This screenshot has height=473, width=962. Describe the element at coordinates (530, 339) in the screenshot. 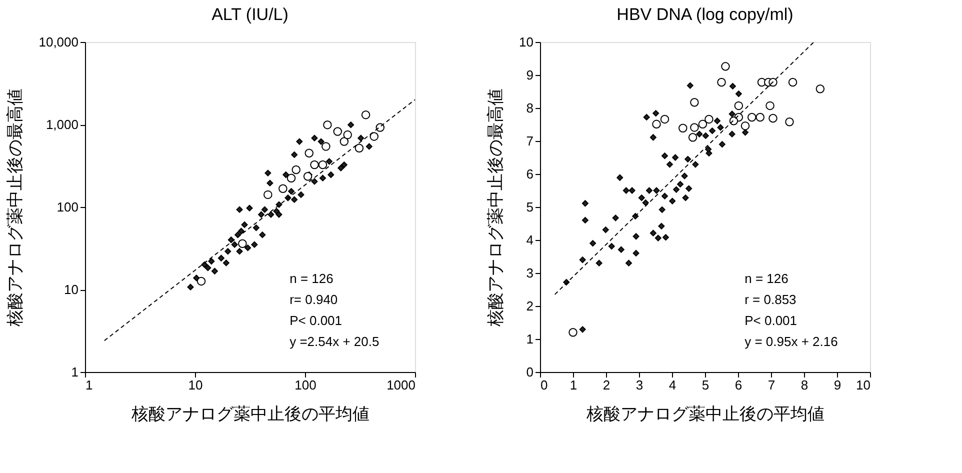

I see `y-tick-label: 1` at that location.